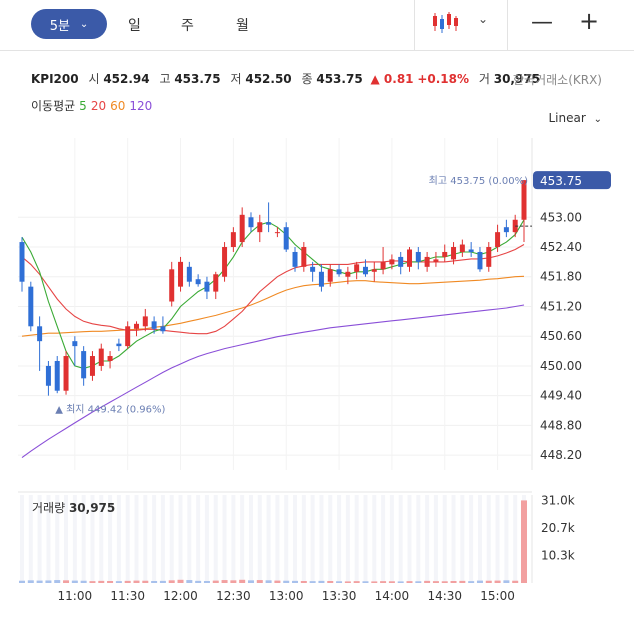 The image size is (634, 622). What do you see at coordinates (94, 79) in the screenshot?
I see `open-label: 시` at bounding box center [94, 79].